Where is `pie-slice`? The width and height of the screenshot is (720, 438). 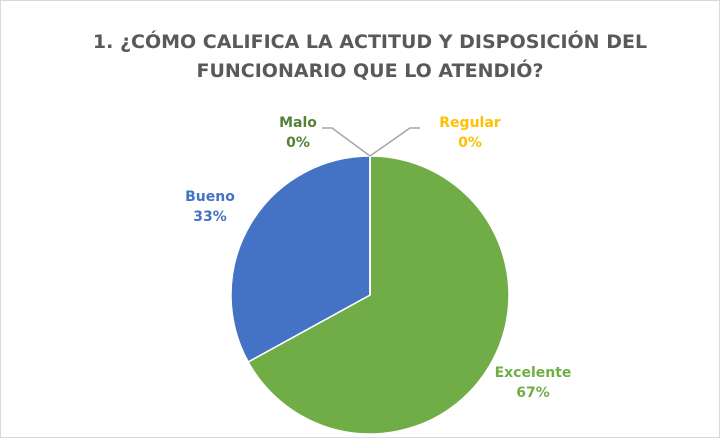 pie-slice is located at coordinates (300, 259).